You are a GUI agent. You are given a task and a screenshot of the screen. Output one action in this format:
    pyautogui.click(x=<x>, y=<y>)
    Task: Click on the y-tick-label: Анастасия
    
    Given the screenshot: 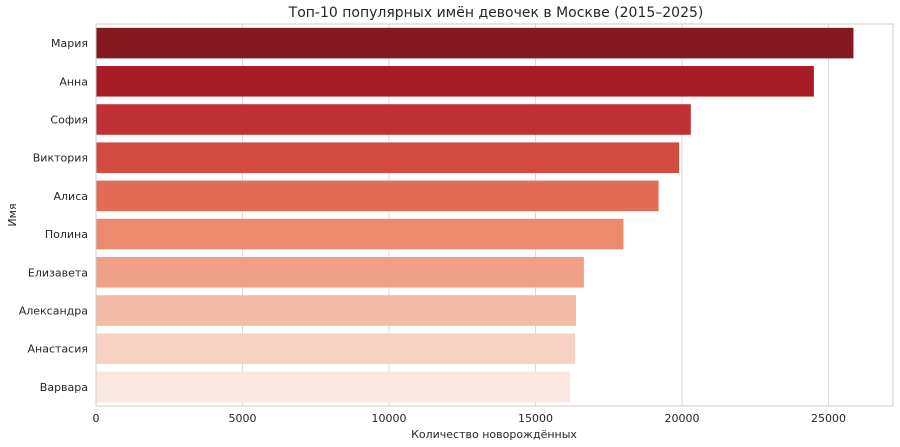 What is the action you would take?
    pyautogui.click(x=58, y=349)
    